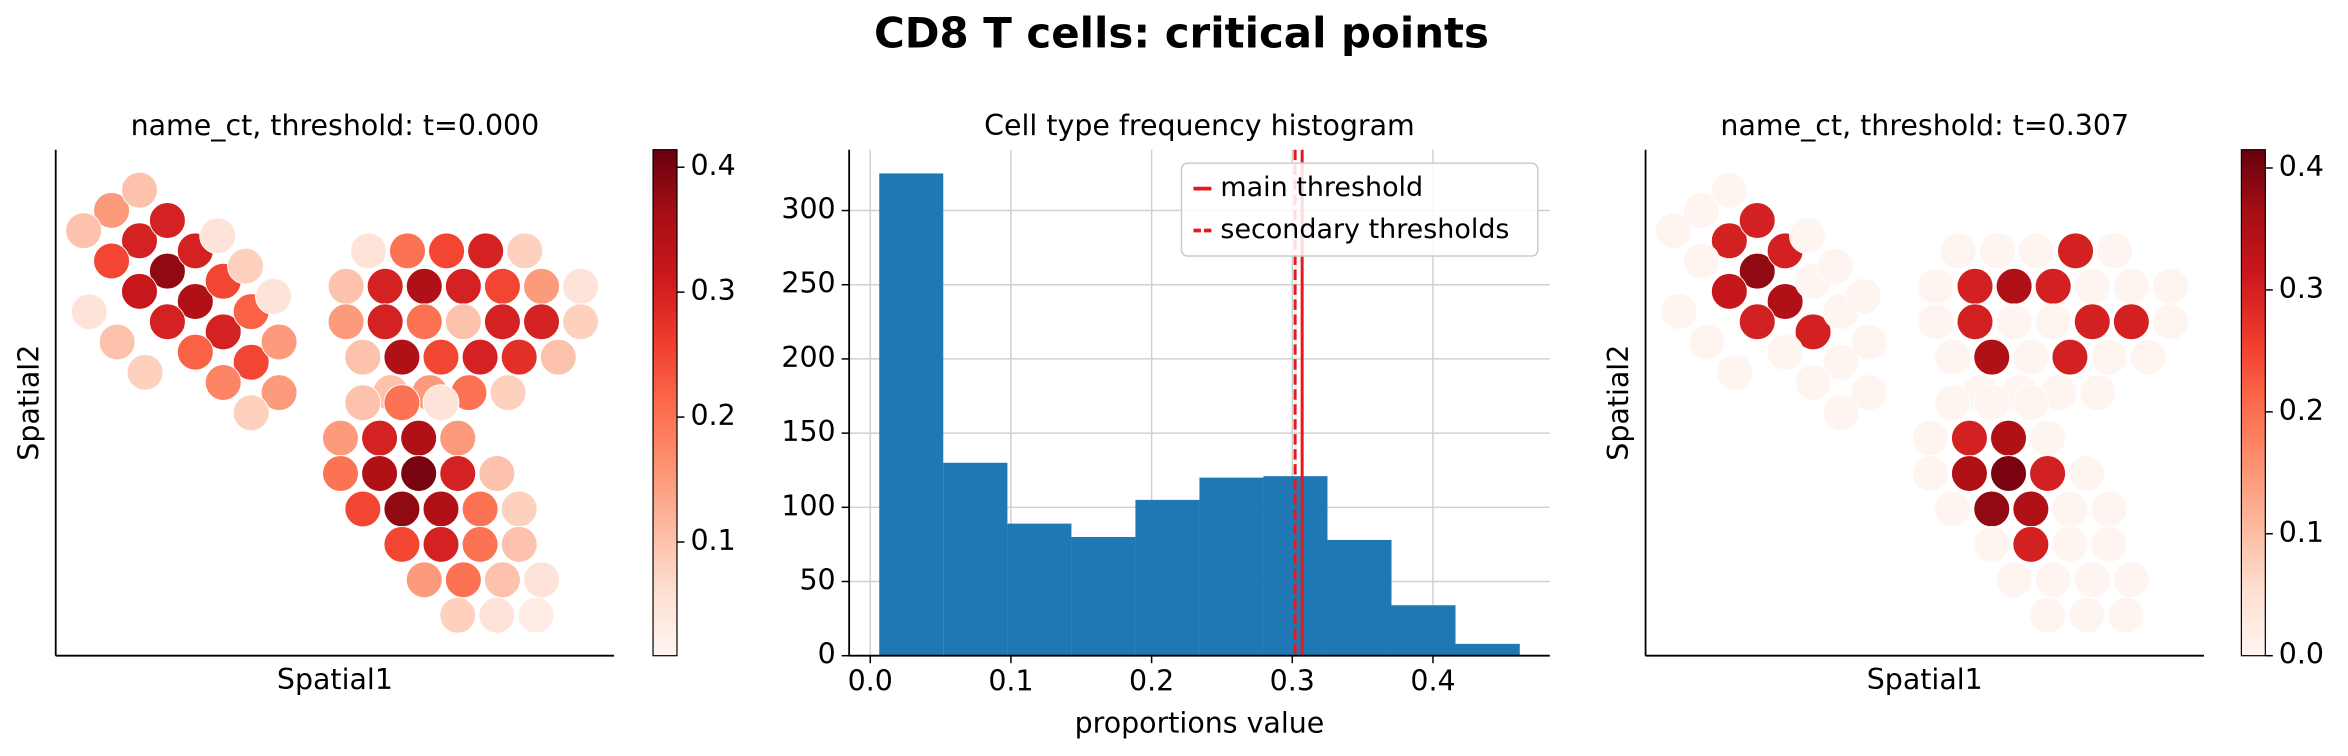  What do you see at coordinates (808, 431) in the screenshot?
I see `y-tick-label: 150` at bounding box center [808, 431].